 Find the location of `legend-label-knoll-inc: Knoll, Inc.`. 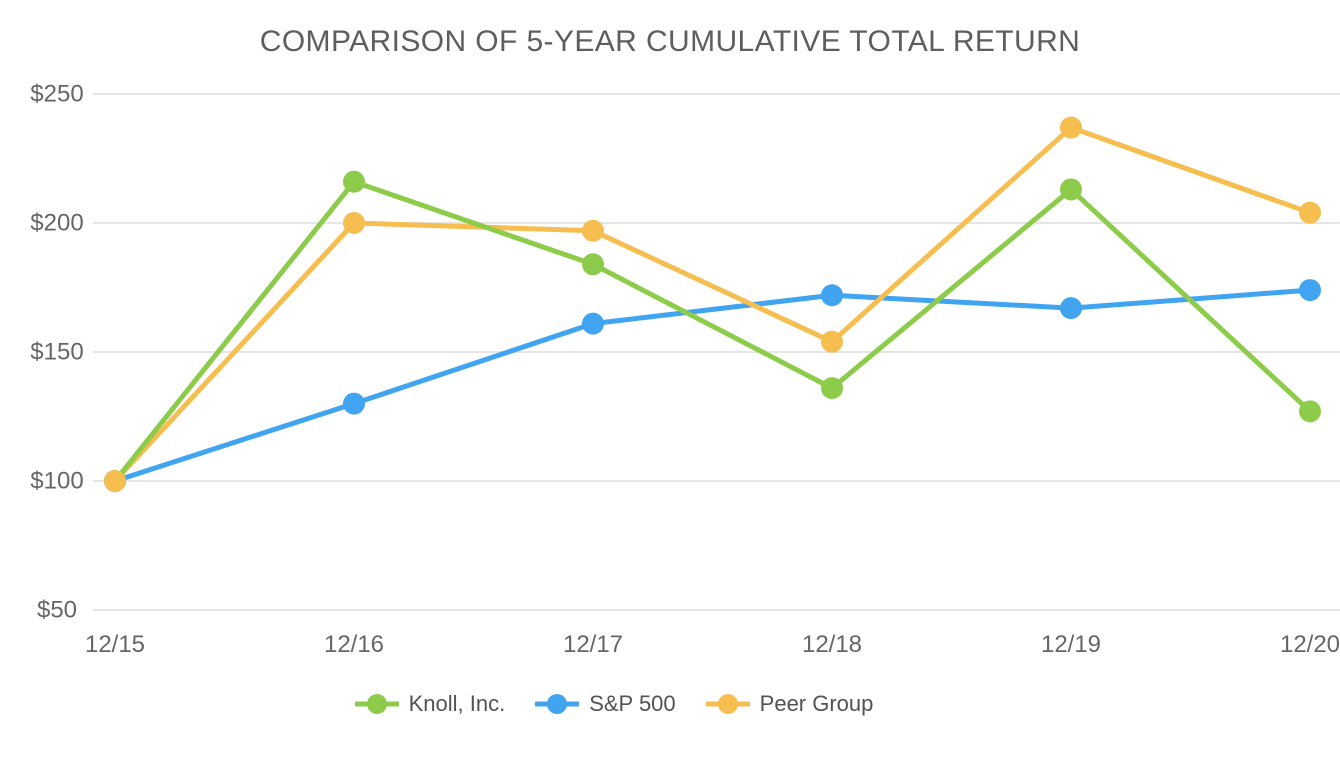

legend-label-knoll-inc: Knoll, Inc. is located at coordinates (457, 703).